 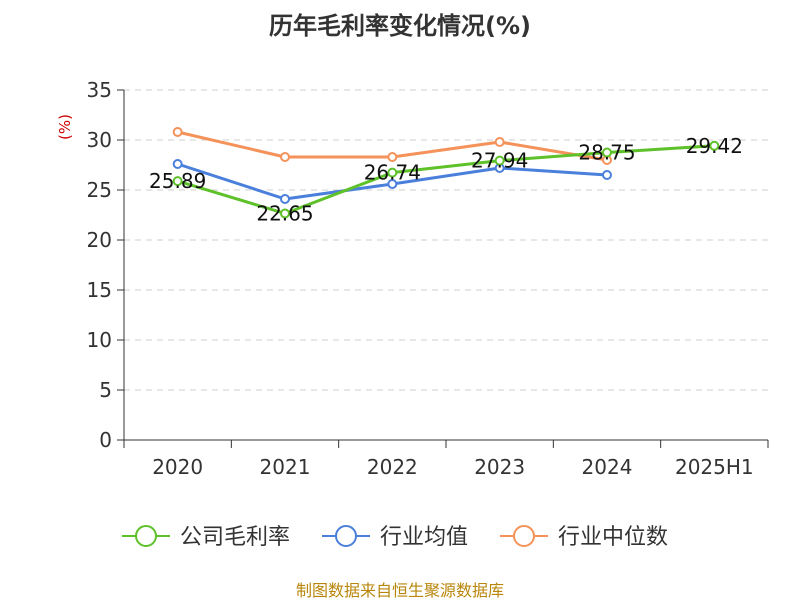 What do you see at coordinates (607, 467) in the screenshot?
I see `x-tick-label: 2024` at bounding box center [607, 467].